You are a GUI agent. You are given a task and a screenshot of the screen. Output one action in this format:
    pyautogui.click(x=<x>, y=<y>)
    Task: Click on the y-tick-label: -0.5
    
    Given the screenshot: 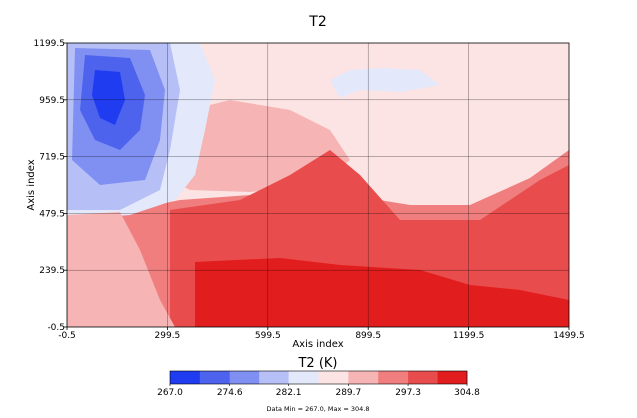 What is the action you would take?
    pyautogui.click(x=56, y=328)
    